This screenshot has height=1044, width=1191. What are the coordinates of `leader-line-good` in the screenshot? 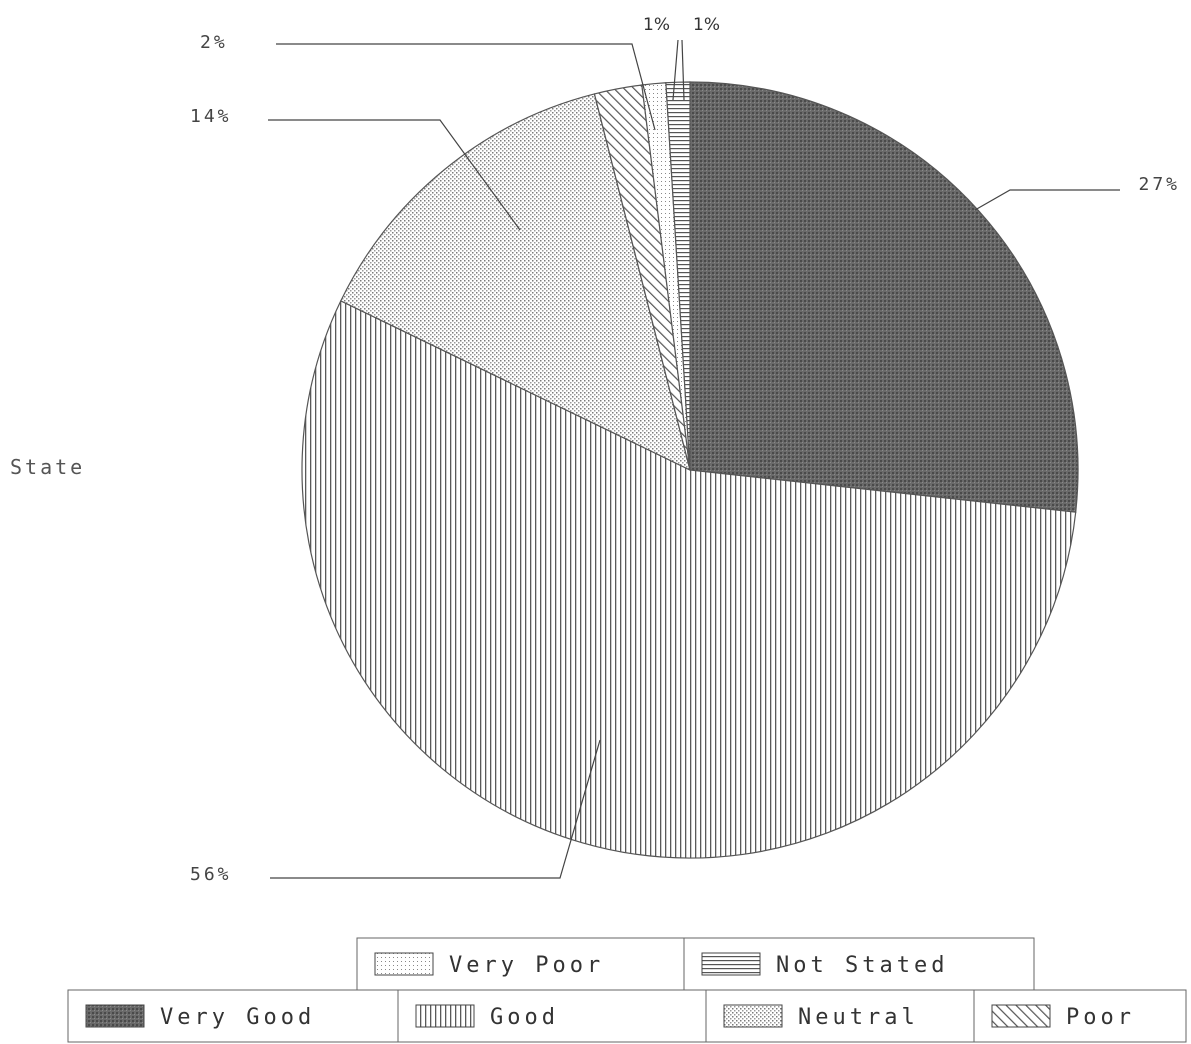 It's located at (435, 809).